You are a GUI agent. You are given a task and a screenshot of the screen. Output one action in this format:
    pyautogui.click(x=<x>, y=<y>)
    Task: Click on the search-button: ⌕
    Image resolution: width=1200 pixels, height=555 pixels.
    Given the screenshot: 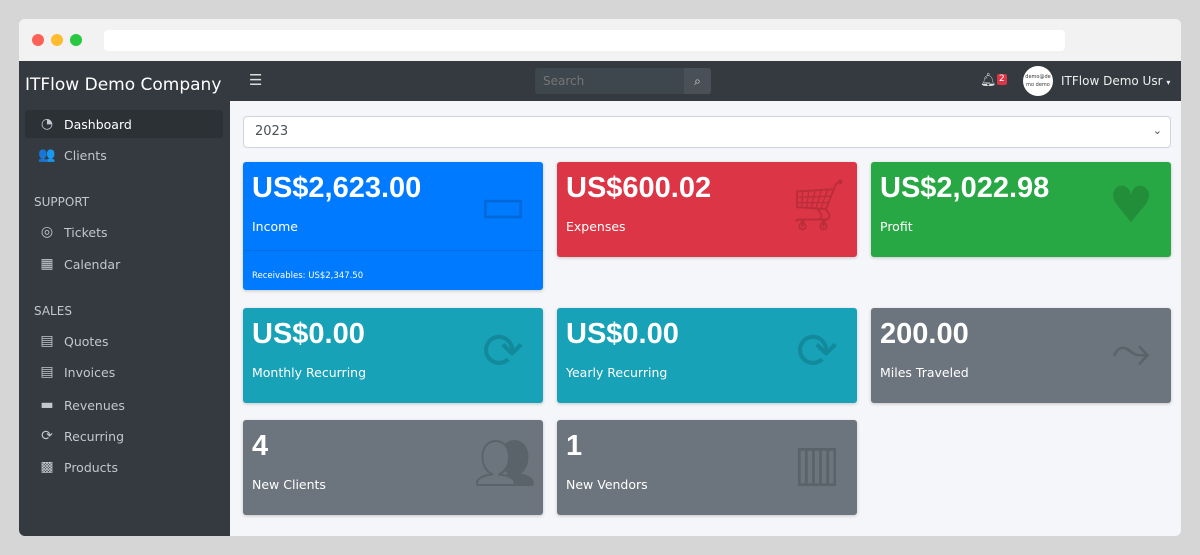 What is the action you would take?
    pyautogui.click(x=697, y=81)
    